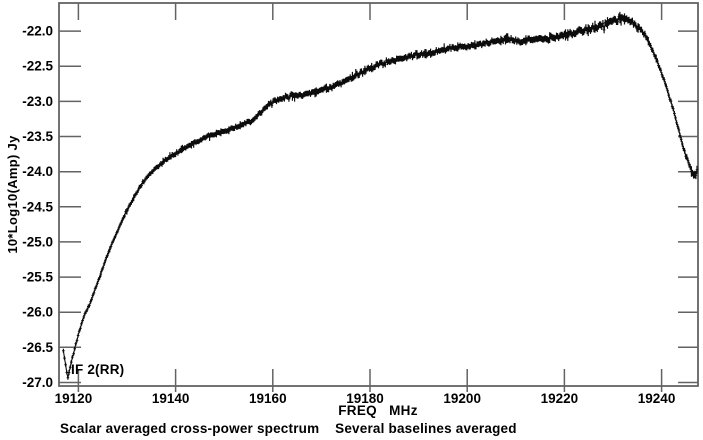  What do you see at coordinates (37, 241) in the screenshot?
I see `y-tick-label: -25.0` at bounding box center [37, 241].